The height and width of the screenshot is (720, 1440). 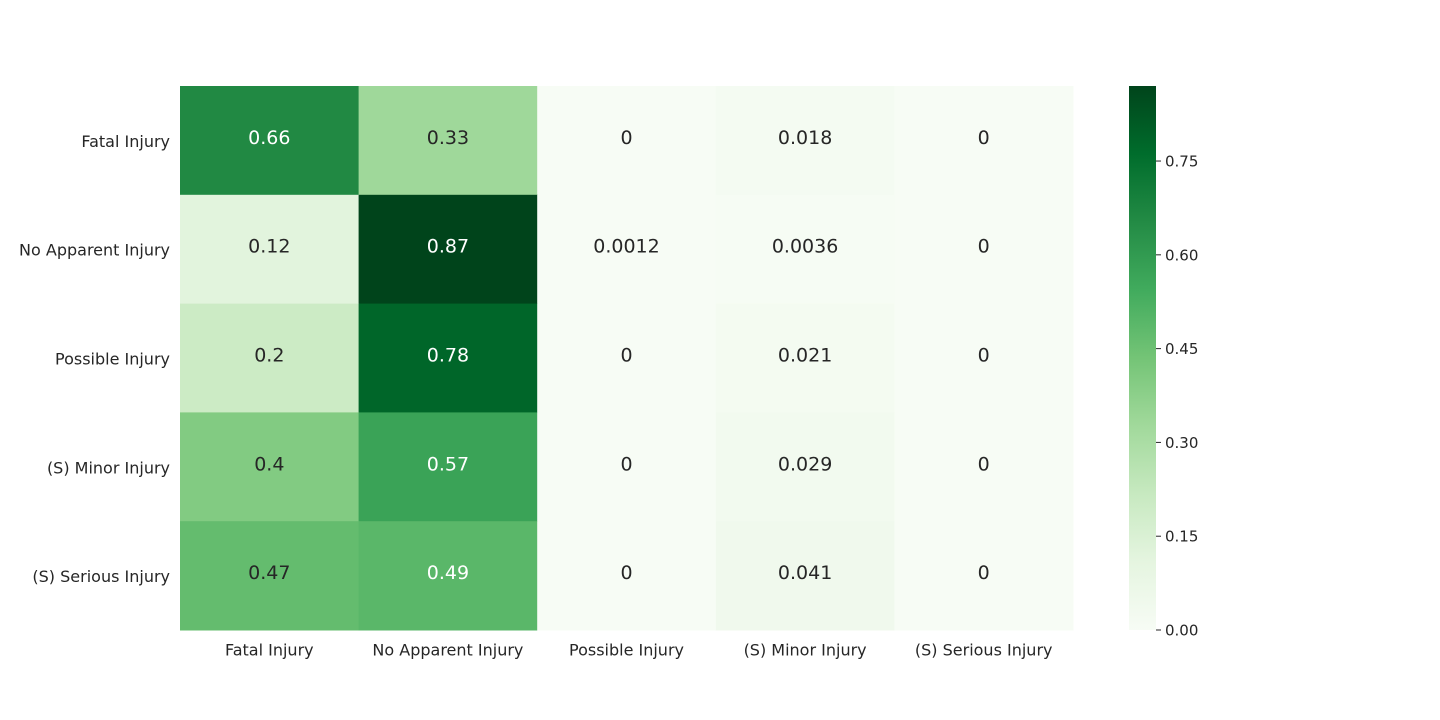 What do you see at coordinates (1163, 363) in the screenshot?
I see `colorbar: 0.00 0.15 0.30 0.45 0.60 0.75` at bounding box center [1163, 363].